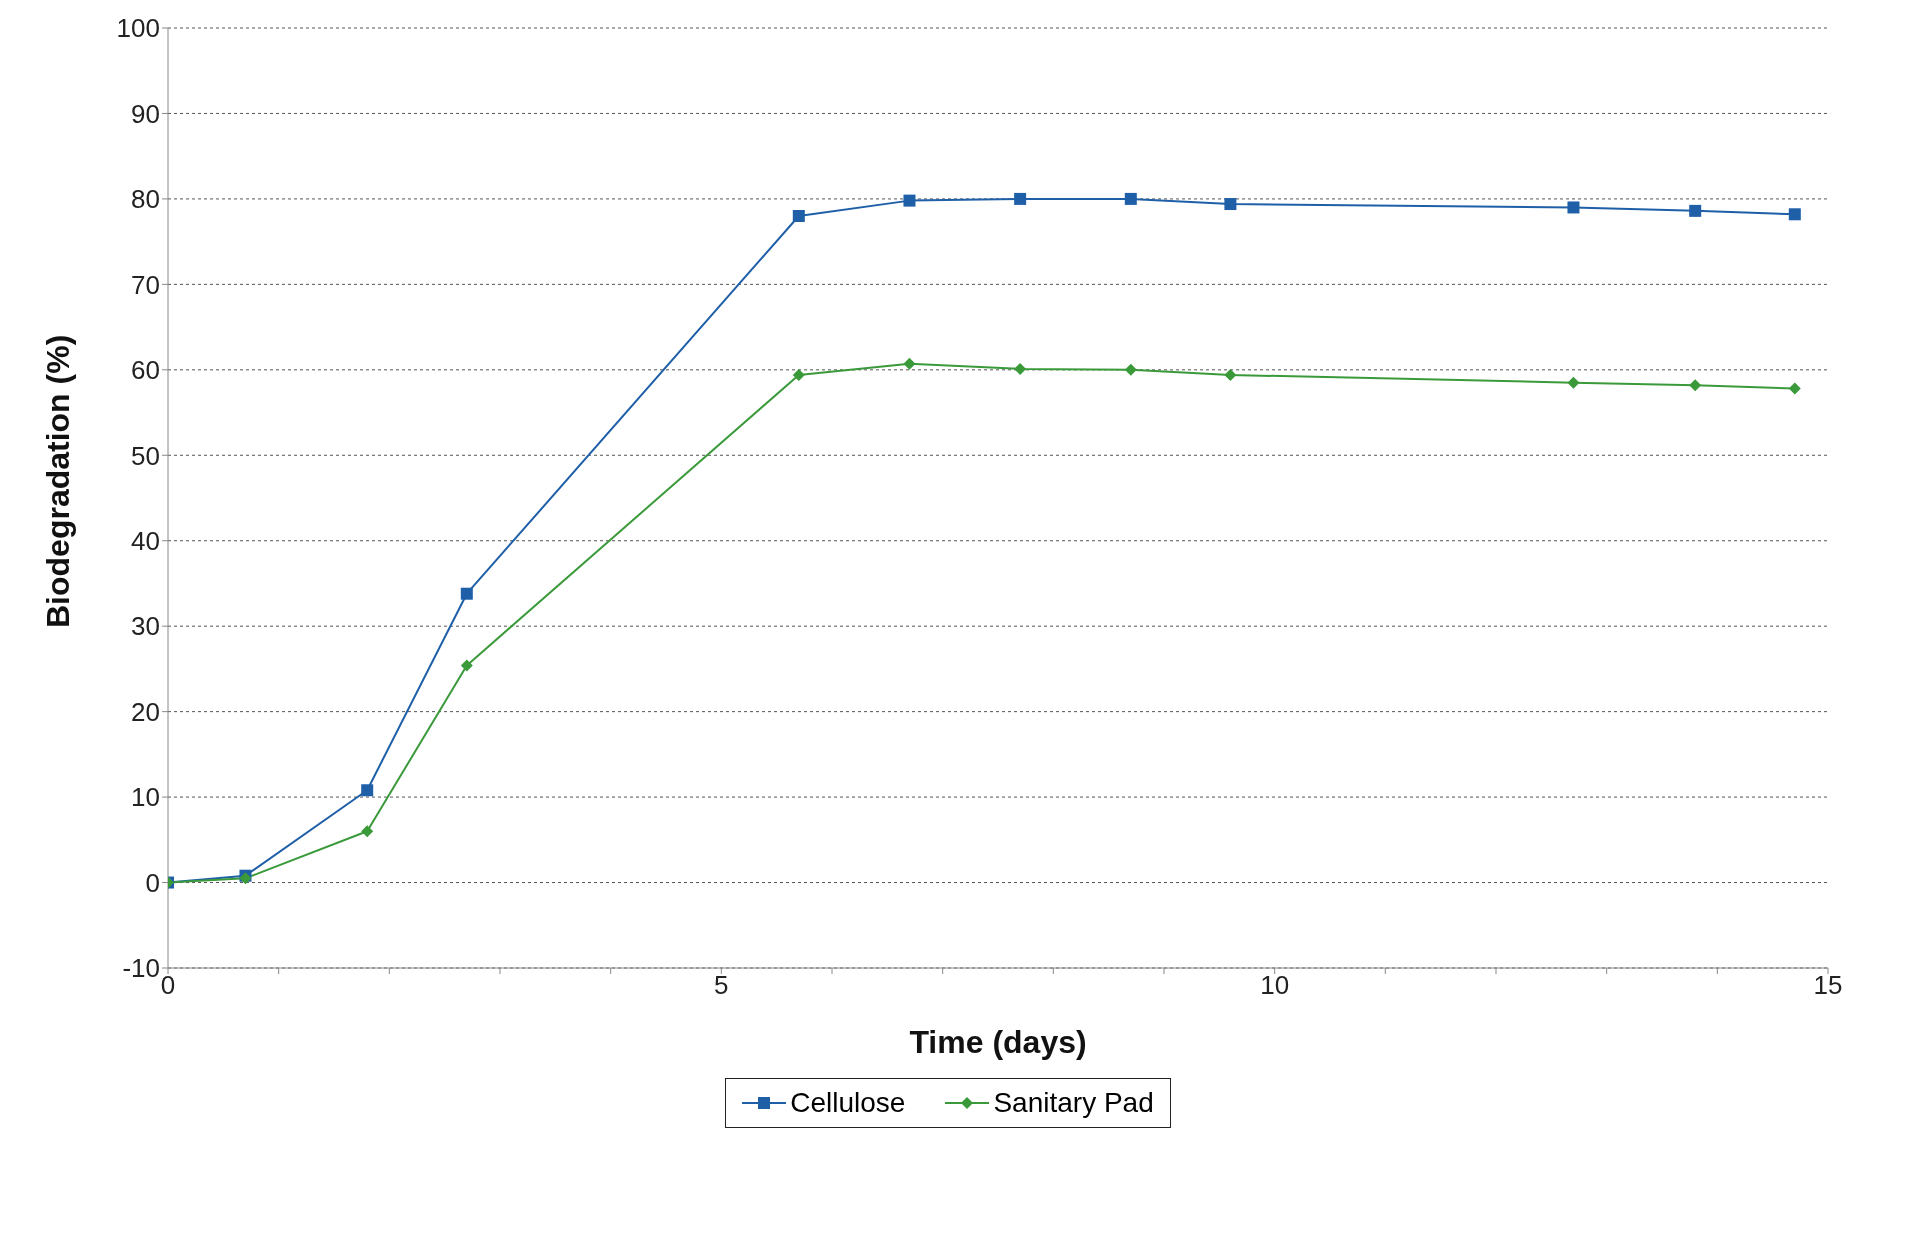 The height and width of the screenshot is (1235, 1925). Describe the element at coordinates (848, 1103) in the screenshot. I see `legend-label: Cellulose` at that location.